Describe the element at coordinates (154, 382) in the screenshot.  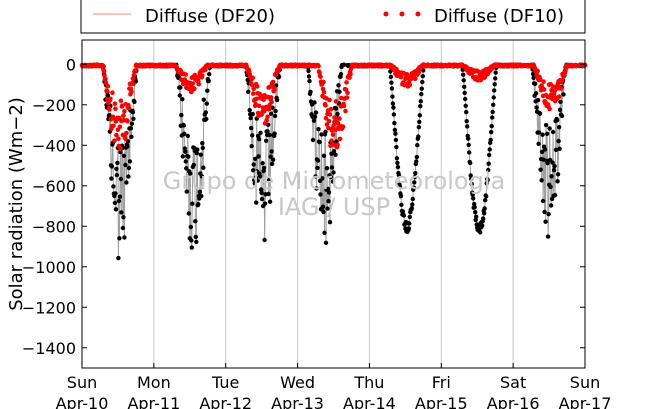
I see `x-tick-label-day: Mon` at that location.